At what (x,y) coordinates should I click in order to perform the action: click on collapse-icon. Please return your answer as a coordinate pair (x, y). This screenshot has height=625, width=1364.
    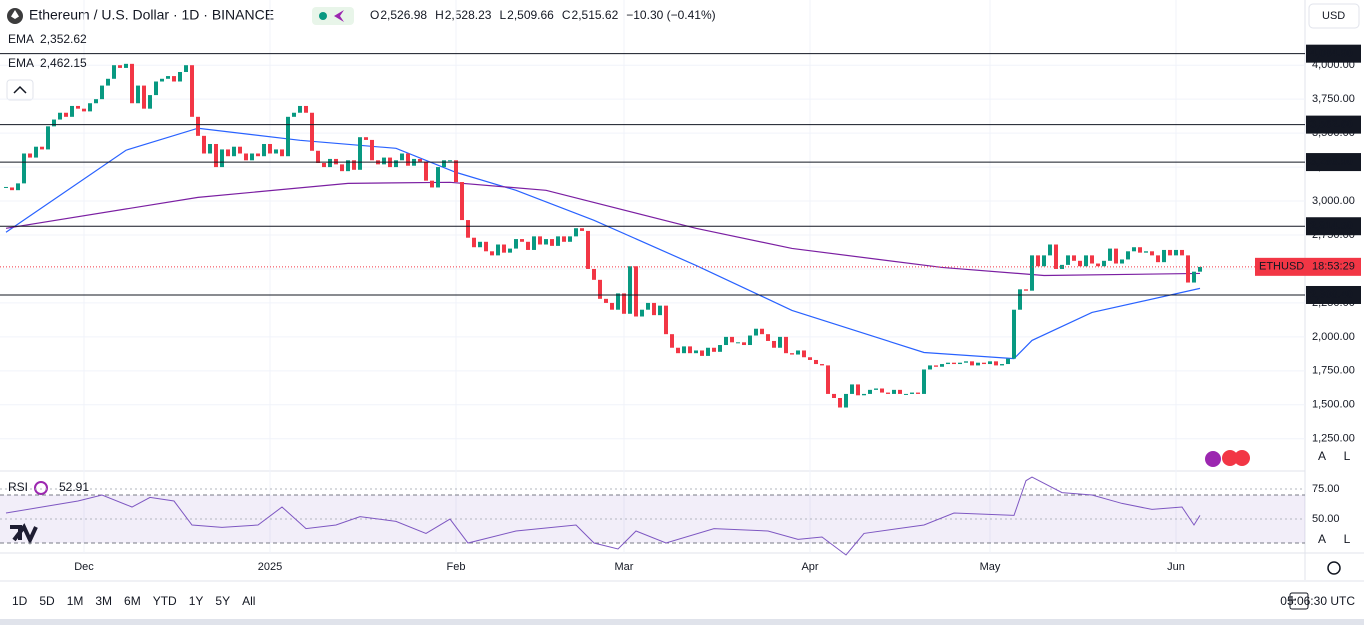
    Looking at the image, I should click on (20, 89).